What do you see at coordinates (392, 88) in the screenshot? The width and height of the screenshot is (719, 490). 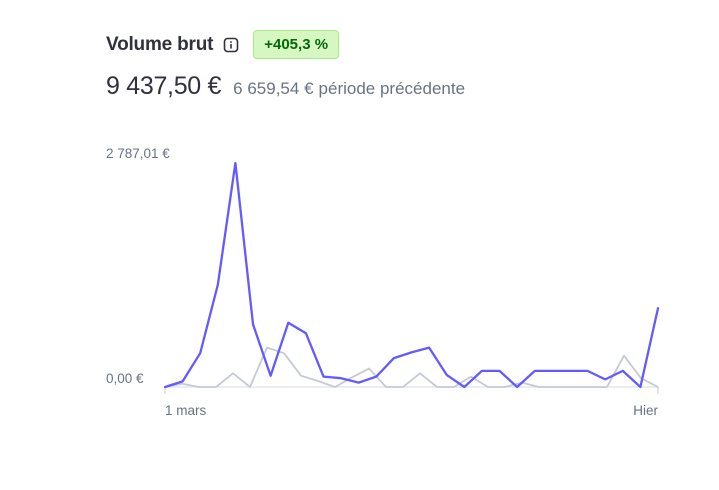 I see `previous-period-label: période précédente` at bounding box center [392, 88].